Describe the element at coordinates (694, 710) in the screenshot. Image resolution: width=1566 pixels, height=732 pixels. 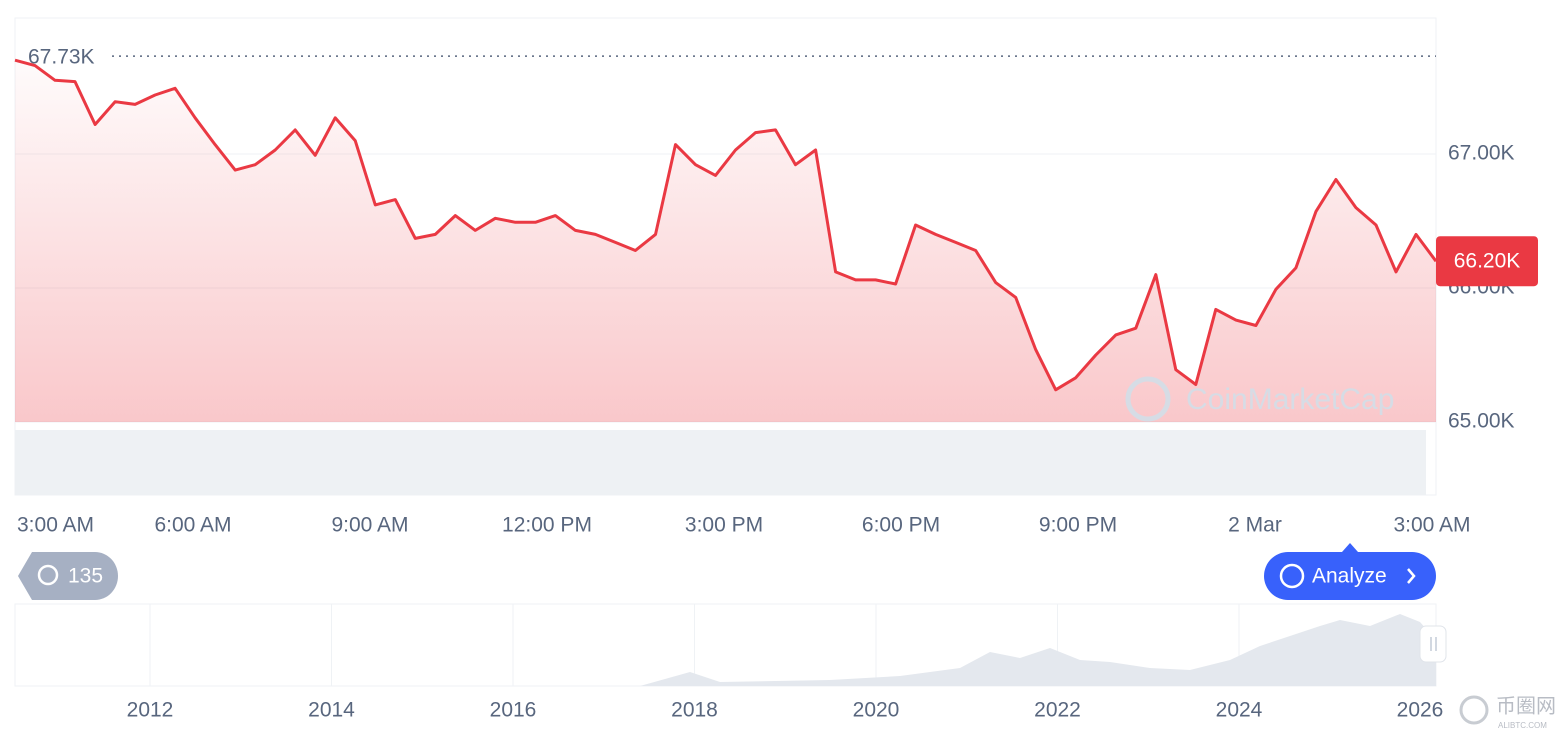
I see `navigator-year: 2018` at that location.